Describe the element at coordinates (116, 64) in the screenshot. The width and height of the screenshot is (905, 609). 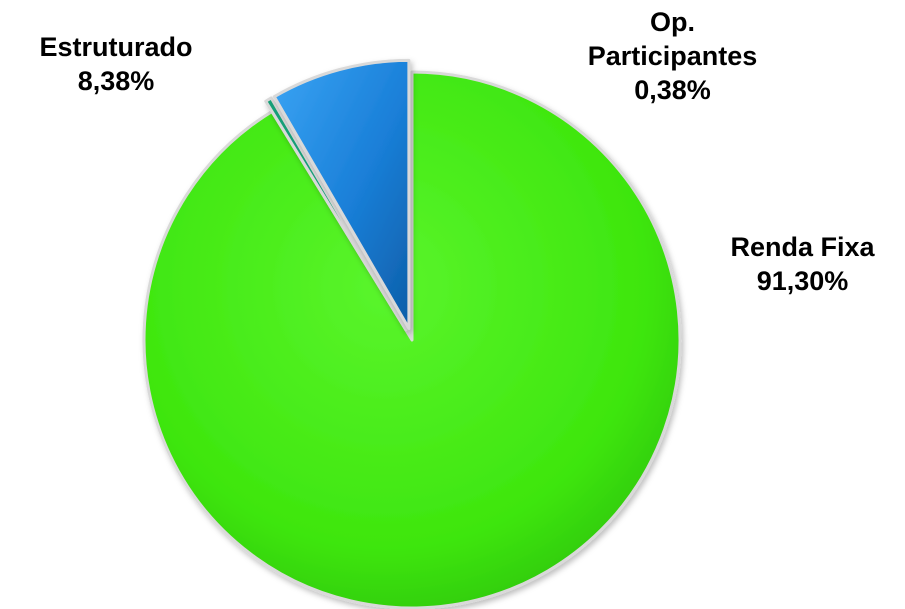
I see `slice-label-estruturado: Estruturado 8,38%` at that location.